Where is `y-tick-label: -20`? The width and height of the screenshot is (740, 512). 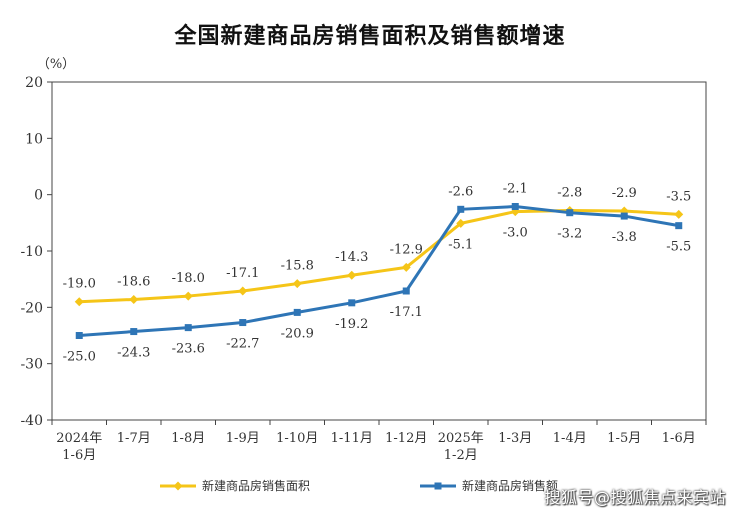
y-tick-label: -20 is located at coordinates (31, 308).